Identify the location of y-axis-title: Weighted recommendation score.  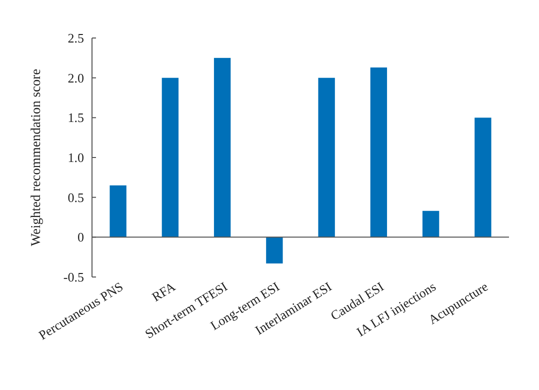
(35, 157).